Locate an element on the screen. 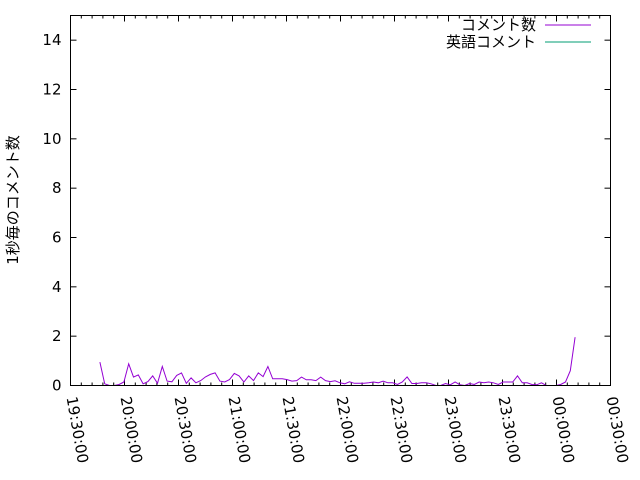 This screenshot has width=640, height=480. y-tick-label: 10 is located at coordinates (51, 139).